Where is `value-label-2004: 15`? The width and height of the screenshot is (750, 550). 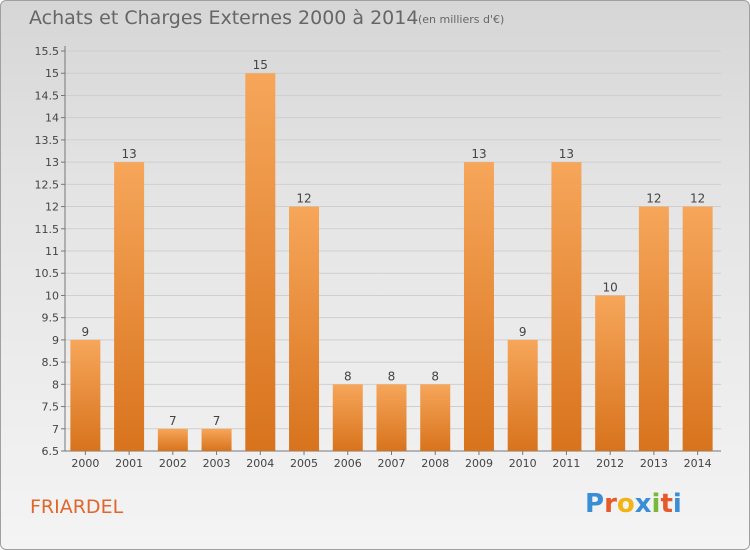
value-label-2004: 15 is located at coordinates (260, 65).